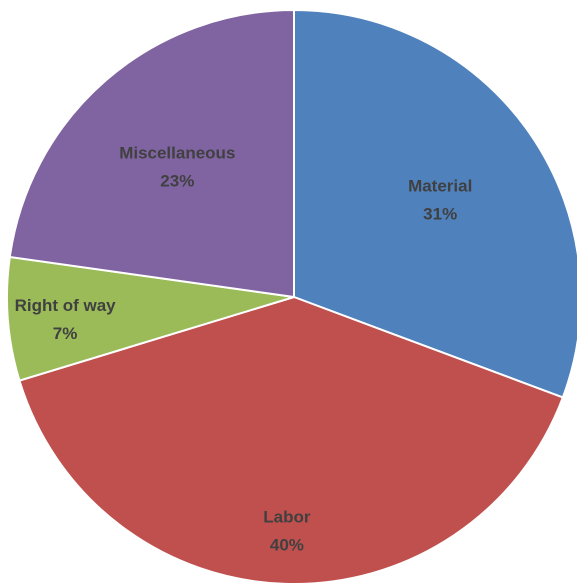 This screenshot has width=577, height=583. Describe the element at coordinates (177, 181) in the screenshot. I see `pie-label-percent: 23%` at that location.